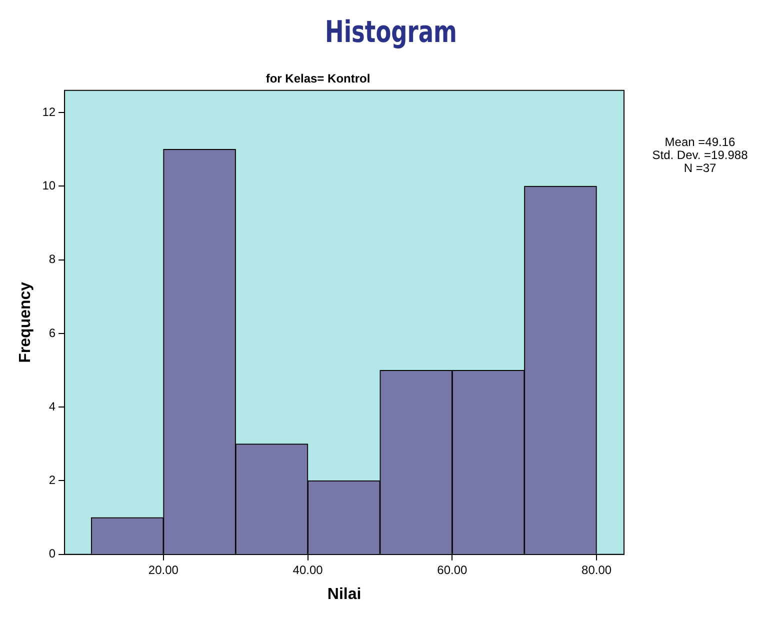 This screenshot has width=782, height=619. I want to click on y-tick-label: 10, so click(49, 185).